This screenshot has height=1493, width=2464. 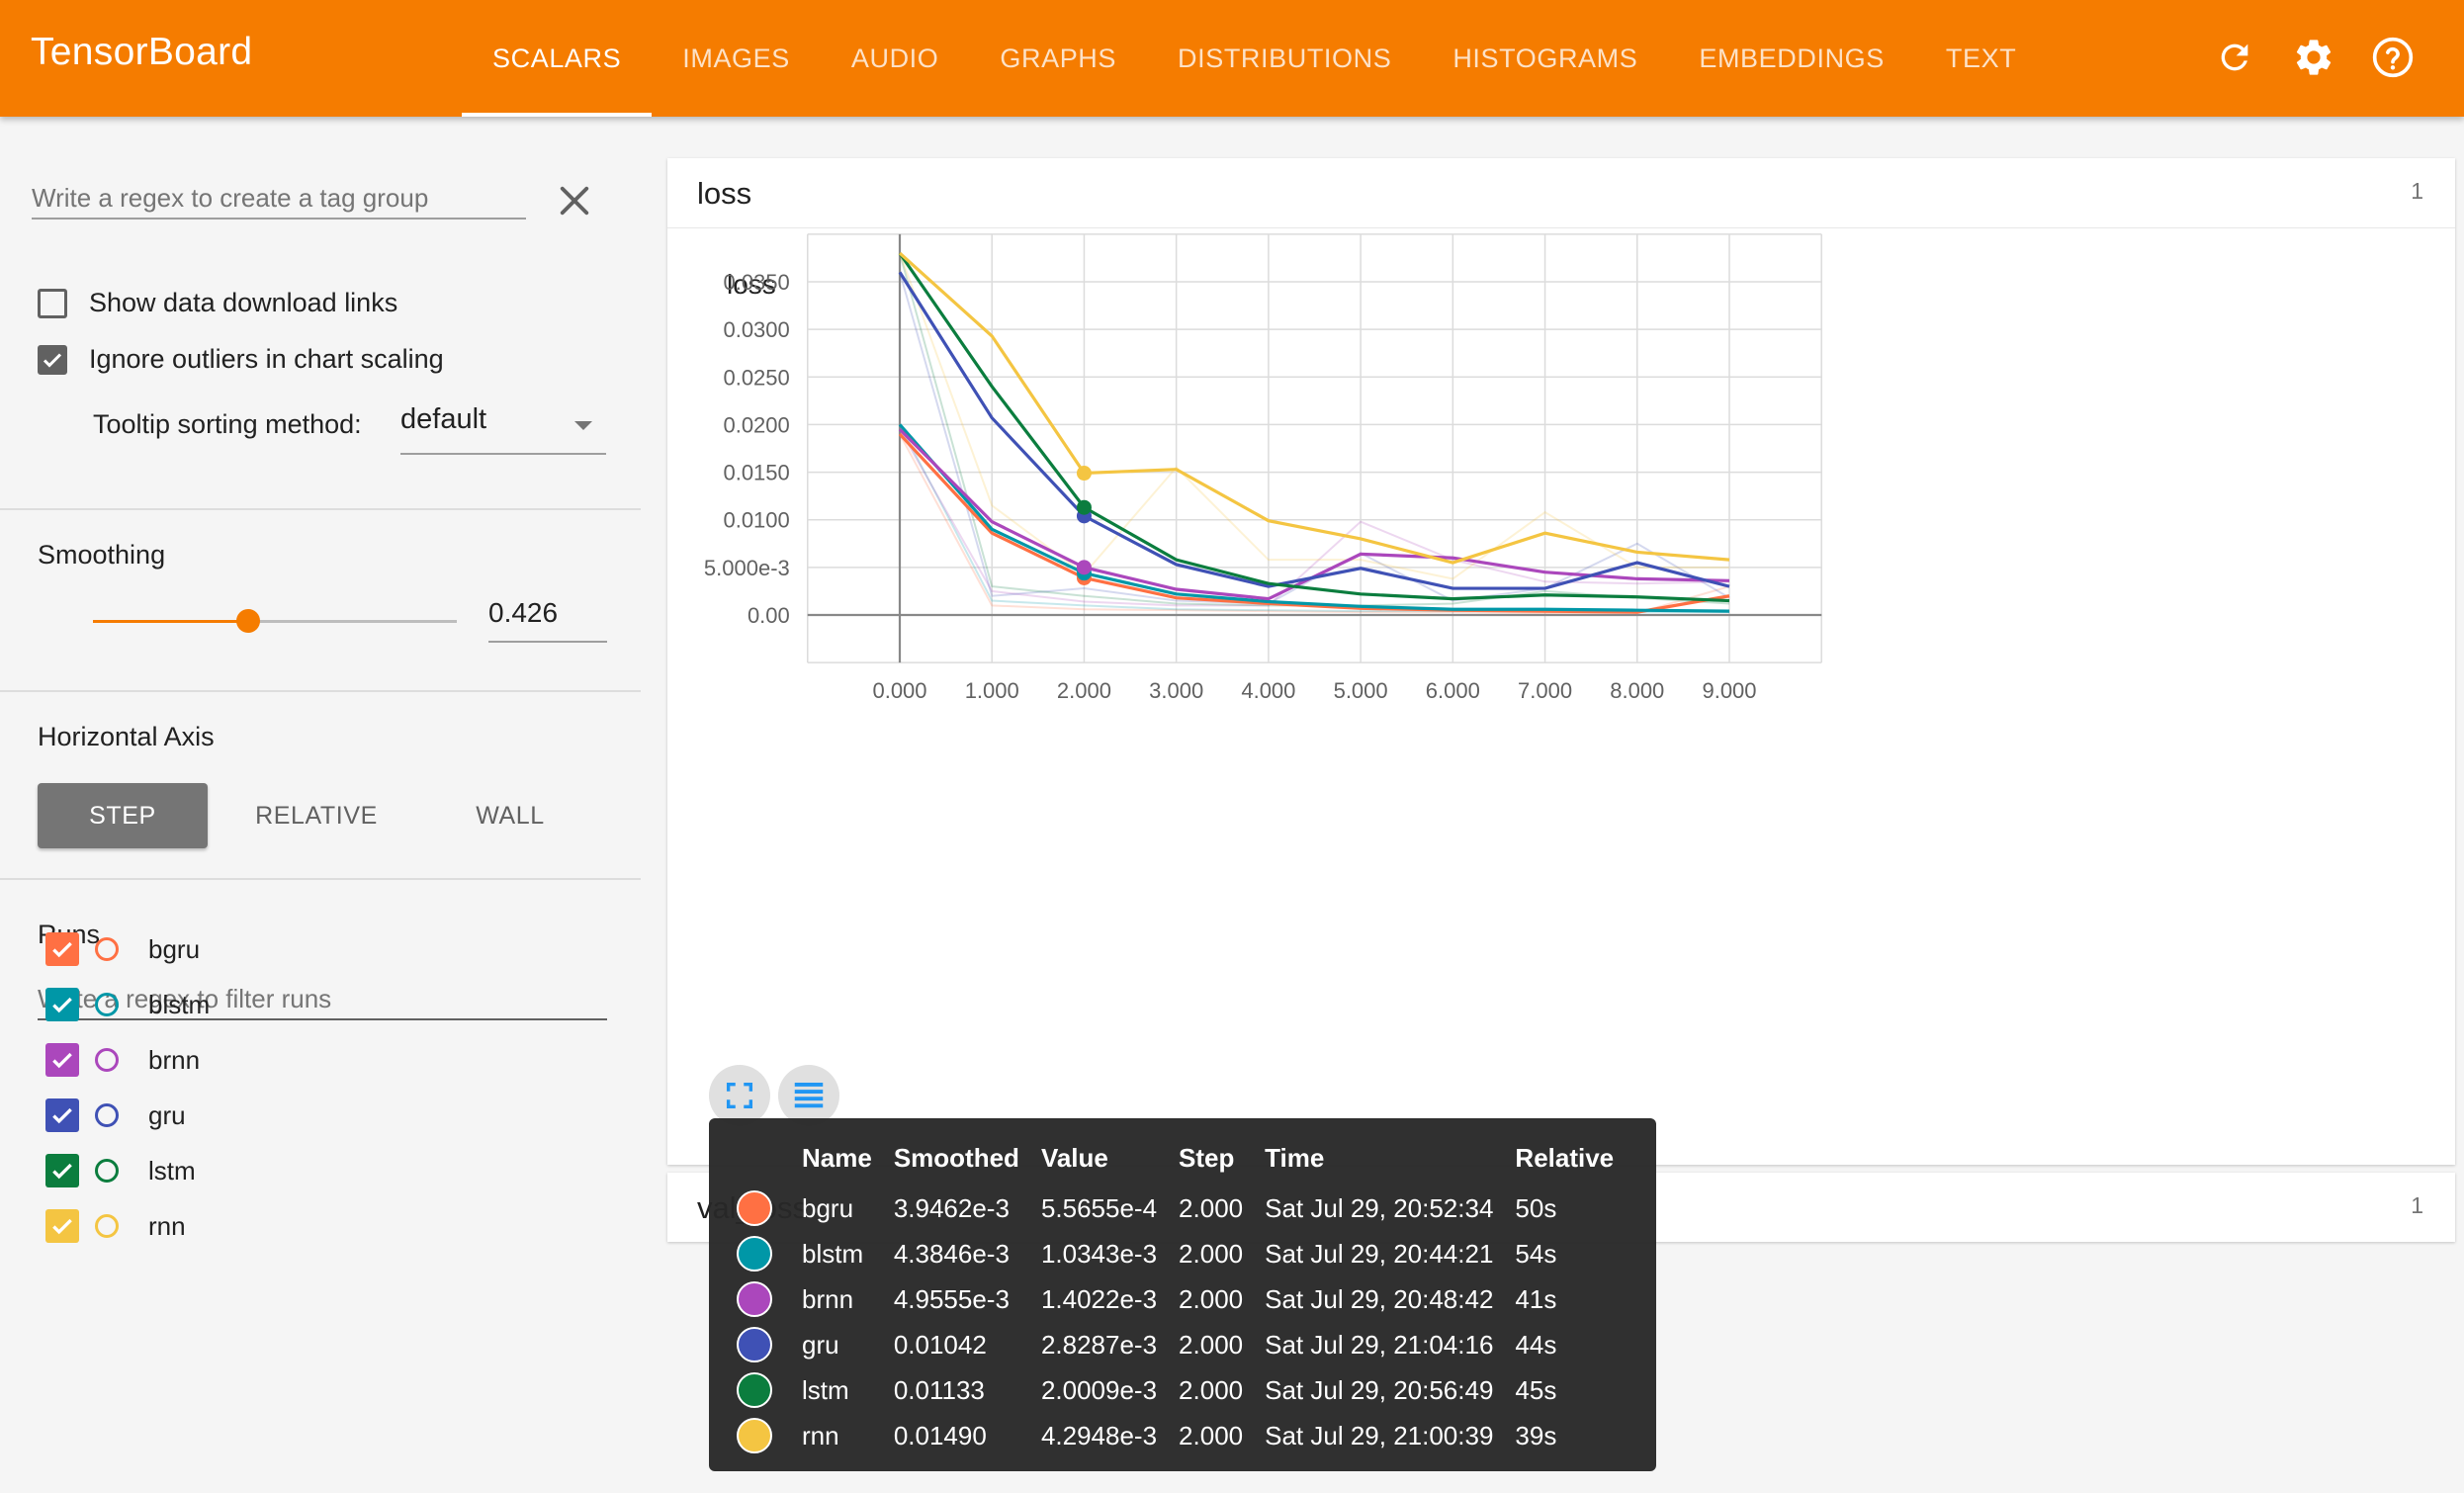 What do you see at coordinates (2313, 58) in the screenshot?
I see `settings-icon` at bounding box center [2313, 58].